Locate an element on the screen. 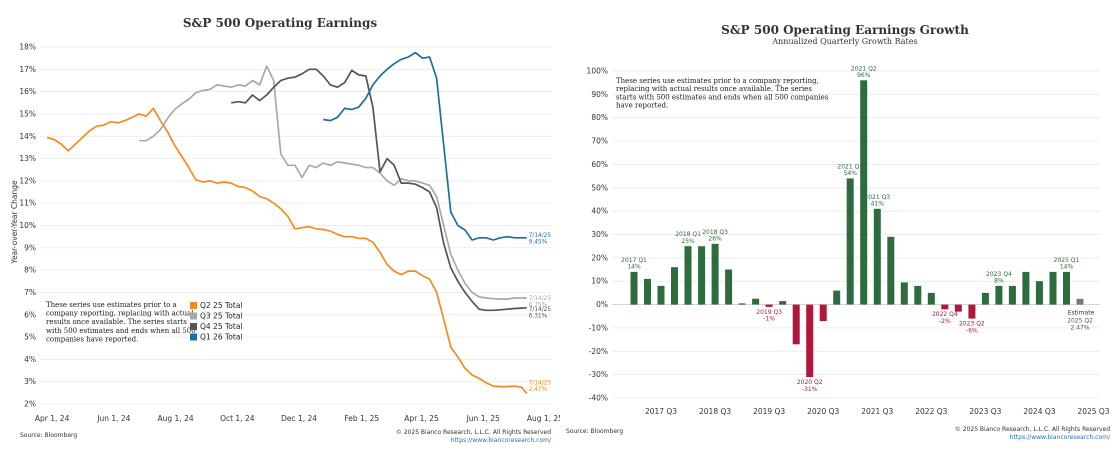 The height and width of the screenshot is (451, 1119). right-y-tick-label: 10% is located at coordinates (599, 281).